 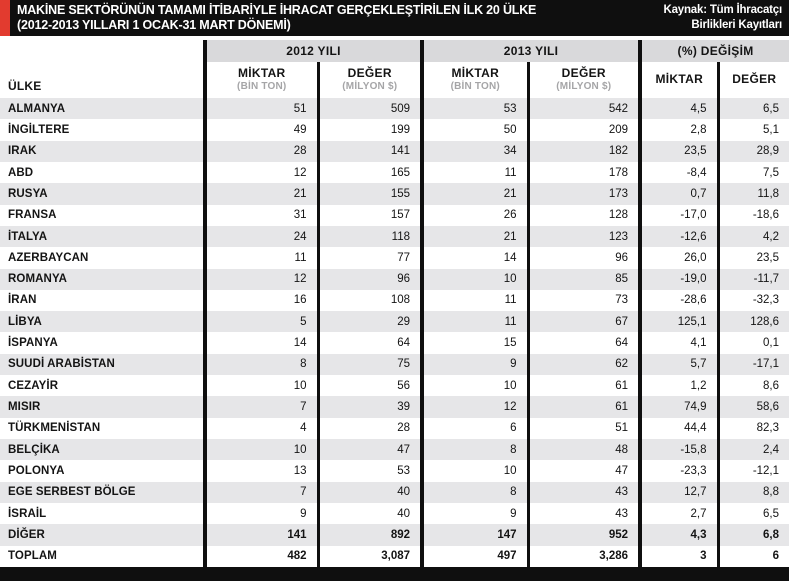 What do you see at coordinates (752, 130) in the screenshot?
I see `value-cell: 5,1` at bounding box center [752, 130].